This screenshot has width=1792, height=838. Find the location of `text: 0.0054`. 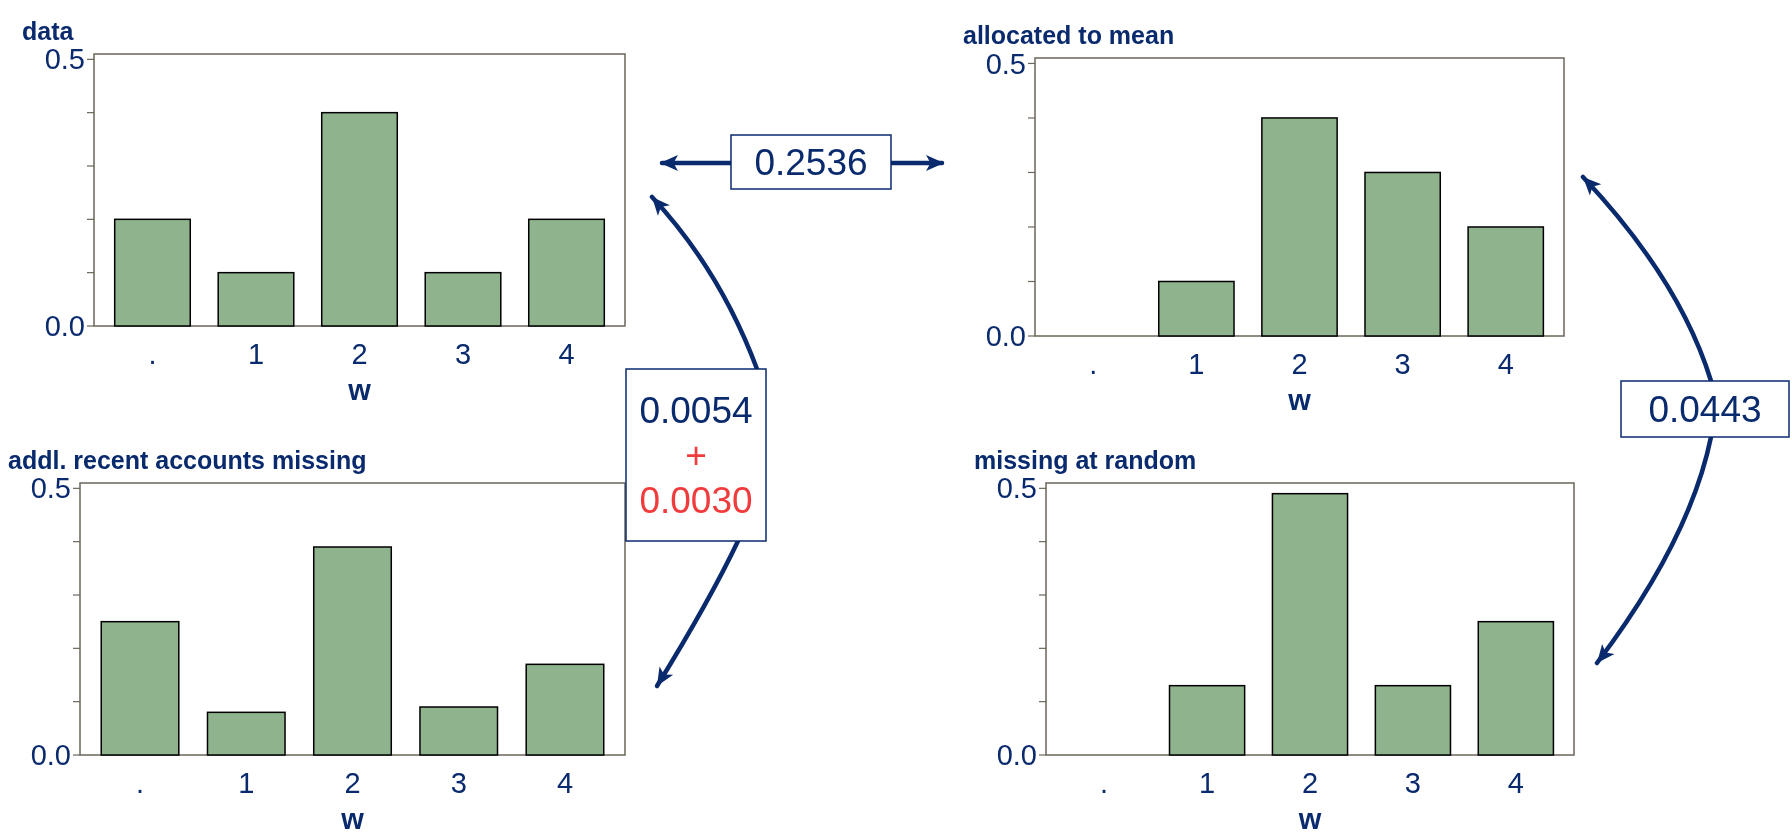

text: 0.0054 is located at coordinates (696, 410).